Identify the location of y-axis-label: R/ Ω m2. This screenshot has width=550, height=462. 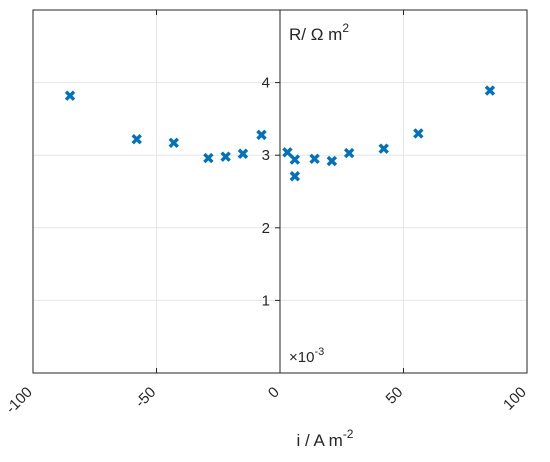
(319, 32).